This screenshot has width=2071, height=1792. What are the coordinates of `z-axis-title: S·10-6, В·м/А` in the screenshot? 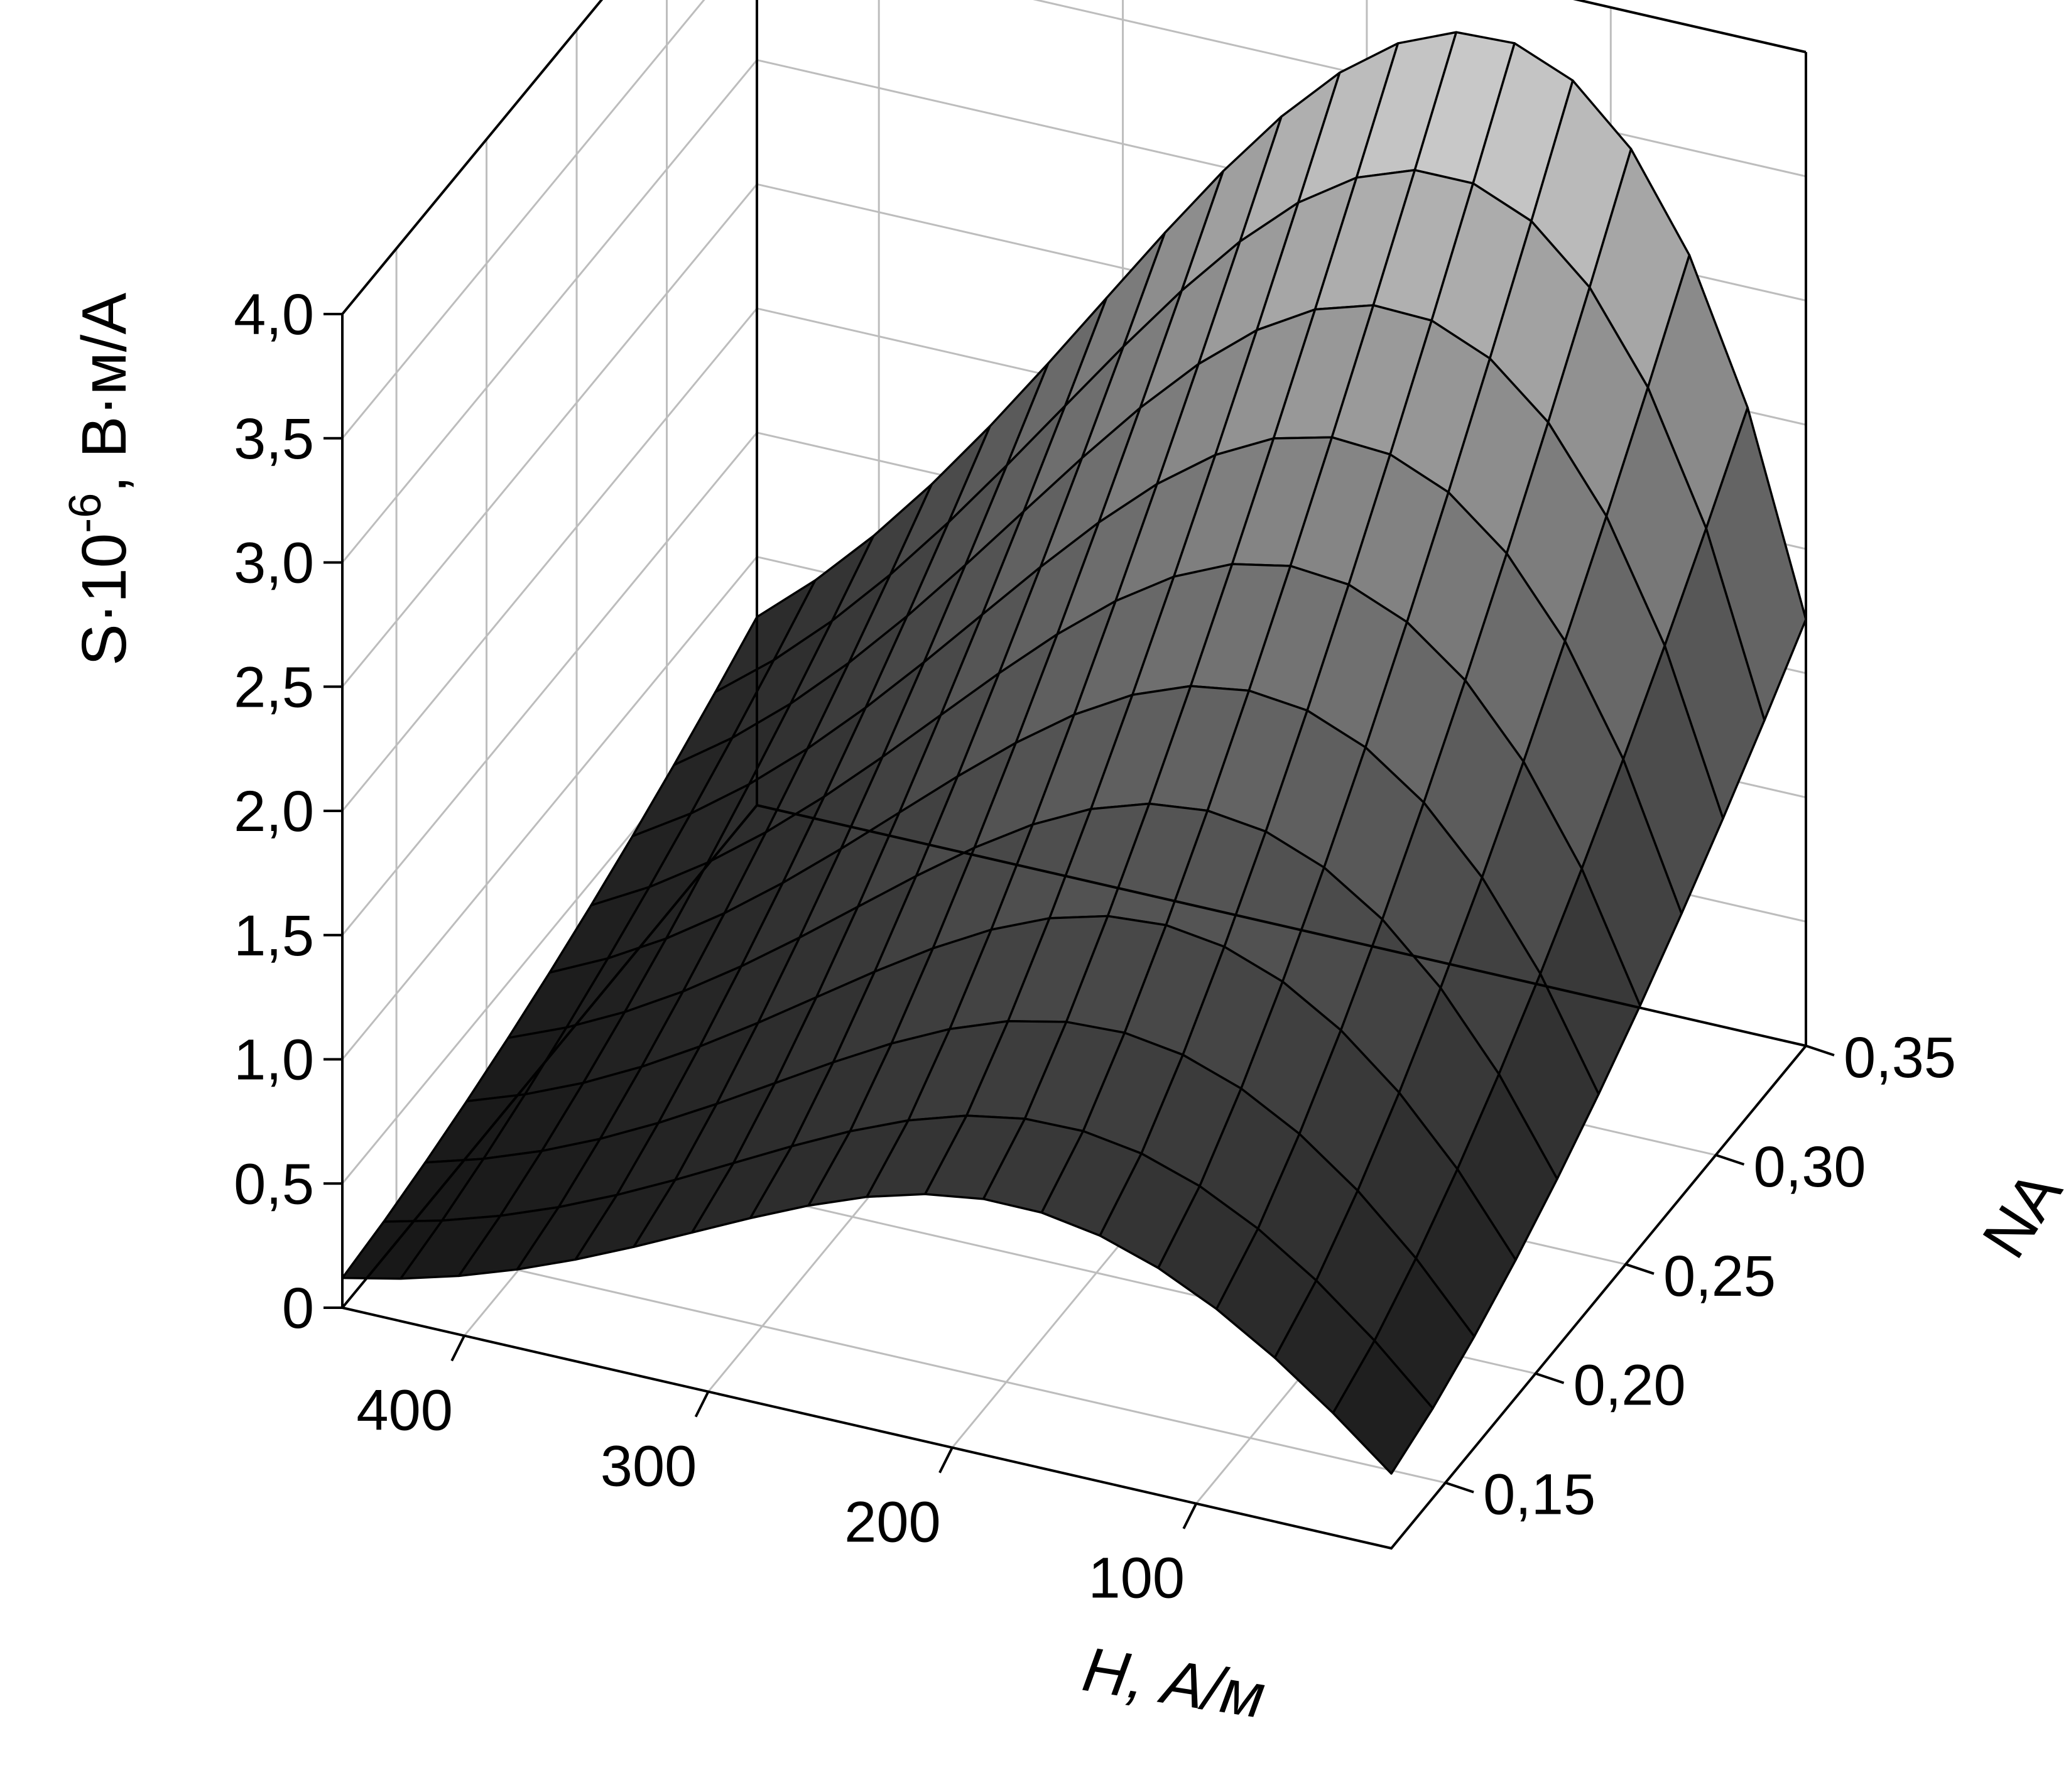 It's located at (99, 479).